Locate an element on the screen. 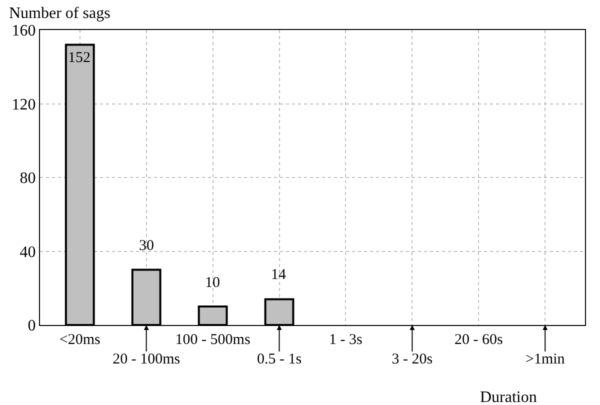 This screenshot has height=405, width=600. data-label: 14 is located at coordinates (278, 275).